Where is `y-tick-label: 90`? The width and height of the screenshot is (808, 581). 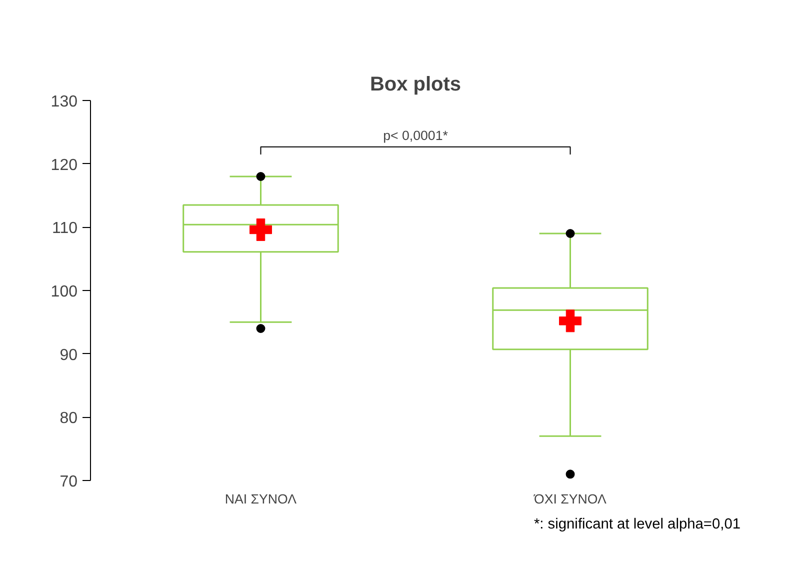 y-tick-label: 90 is located at coordinates (69, 355).